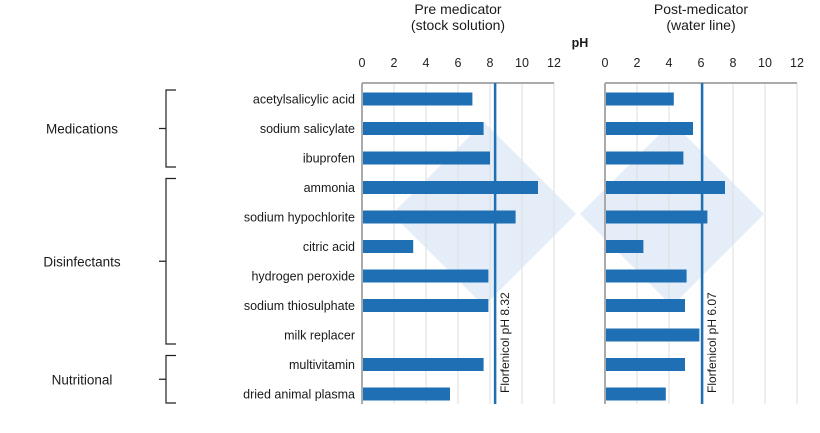 The width and height of the screenshot is (820, 433). I want to click on category-label: hydrogen peroxide, so click(303, 277).